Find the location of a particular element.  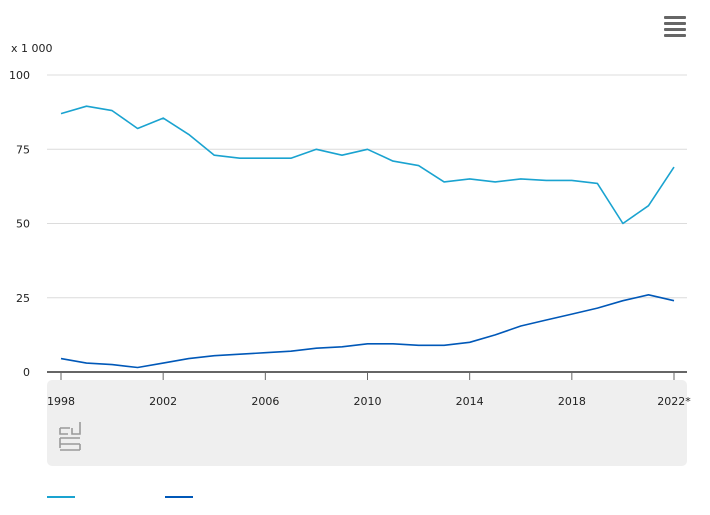

x-tick-label: 2018 is located at coordinates (572, 401).